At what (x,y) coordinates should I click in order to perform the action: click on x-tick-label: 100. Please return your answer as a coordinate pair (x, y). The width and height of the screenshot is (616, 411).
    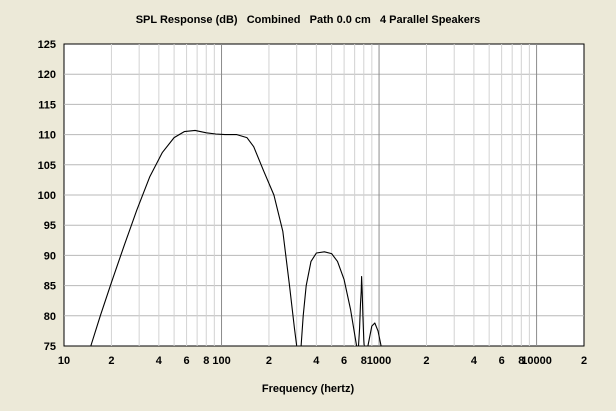
    Looking at the image, I should click on (221, 361).